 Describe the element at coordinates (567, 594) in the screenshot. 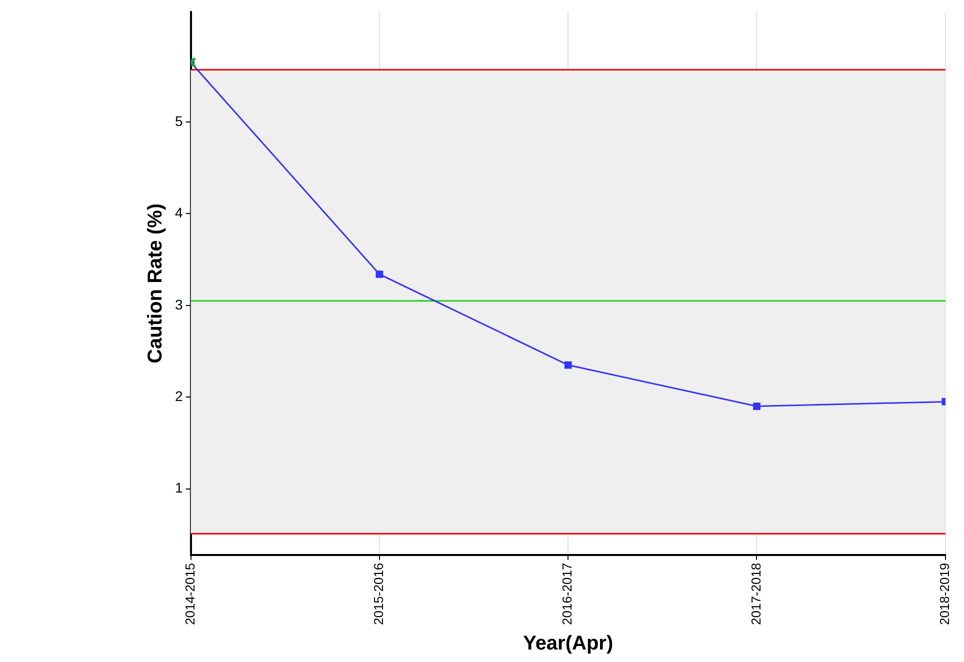

I see `x-tick-label: 2016-2017` at that location.